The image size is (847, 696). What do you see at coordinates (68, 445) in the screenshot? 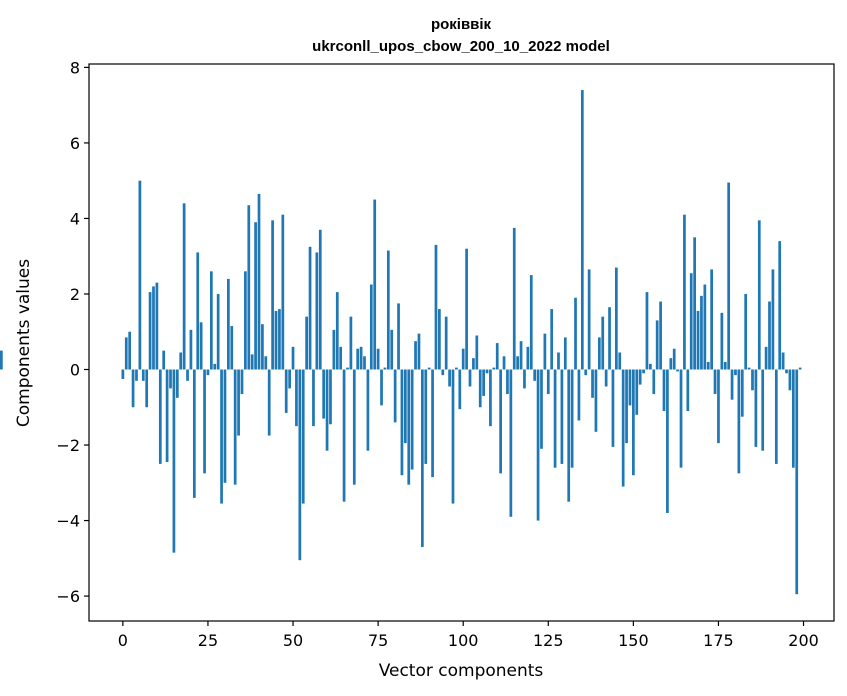
I see `y-tick-label: −2` at bounding box center [68, 445].